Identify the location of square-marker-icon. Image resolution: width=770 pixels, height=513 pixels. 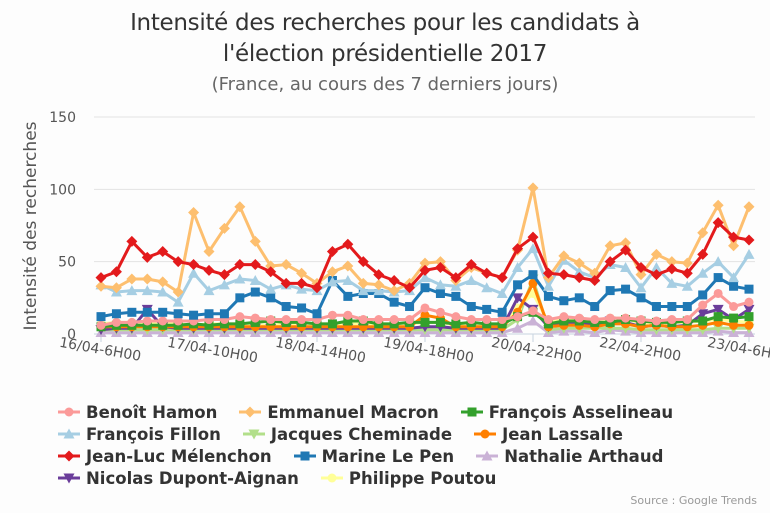
(304, 456).